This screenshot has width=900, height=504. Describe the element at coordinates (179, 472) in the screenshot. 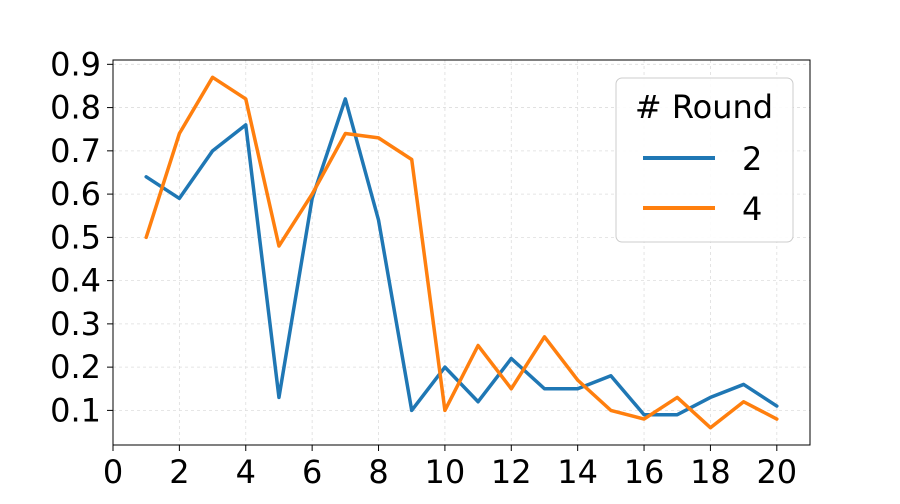

I see `x-tick-label: 2` at that location.